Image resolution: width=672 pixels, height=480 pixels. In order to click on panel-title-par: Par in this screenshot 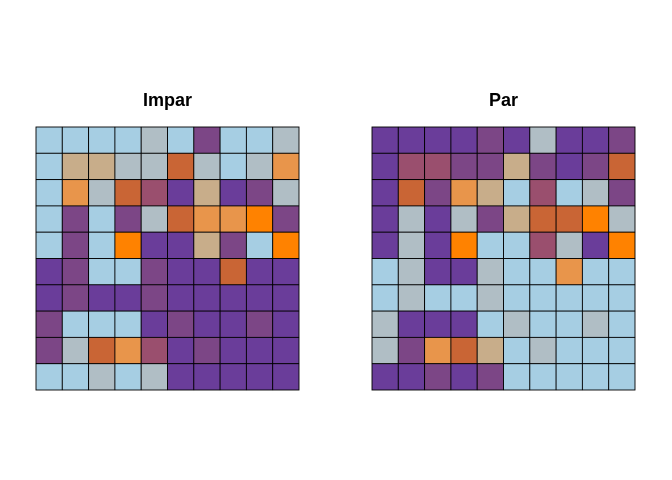, I will do `click(503, 100)`.